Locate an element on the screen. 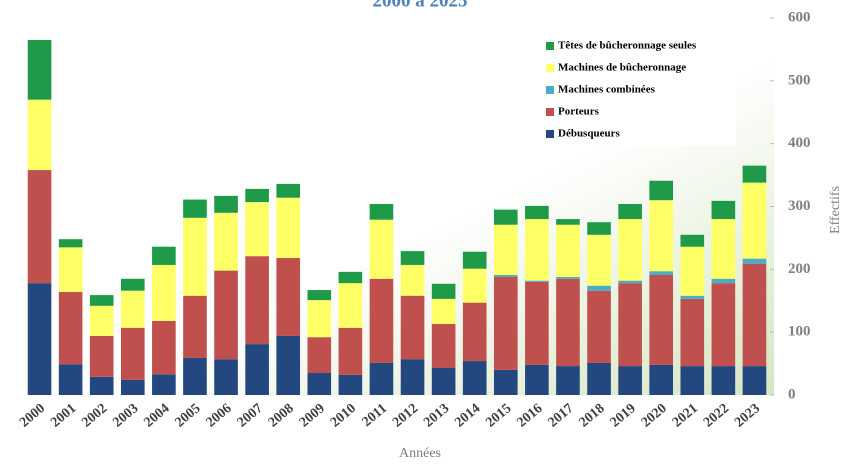 The image size is (846, 464). y-tick-label: 300 is located at coordinates (799, 206).